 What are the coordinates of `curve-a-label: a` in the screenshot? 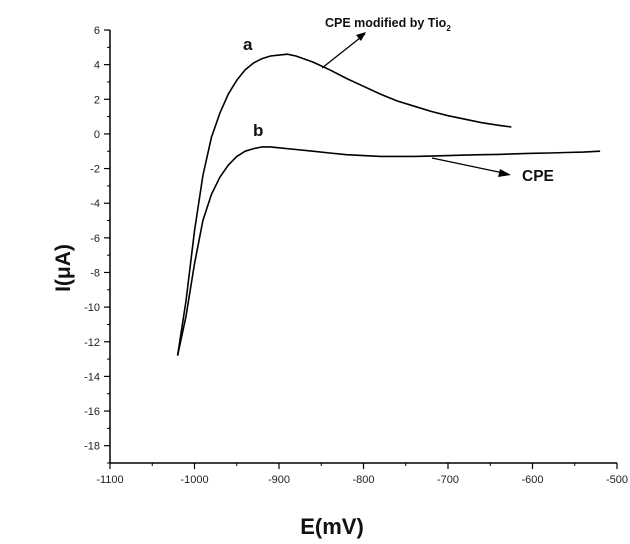 It's located at (248, 44).